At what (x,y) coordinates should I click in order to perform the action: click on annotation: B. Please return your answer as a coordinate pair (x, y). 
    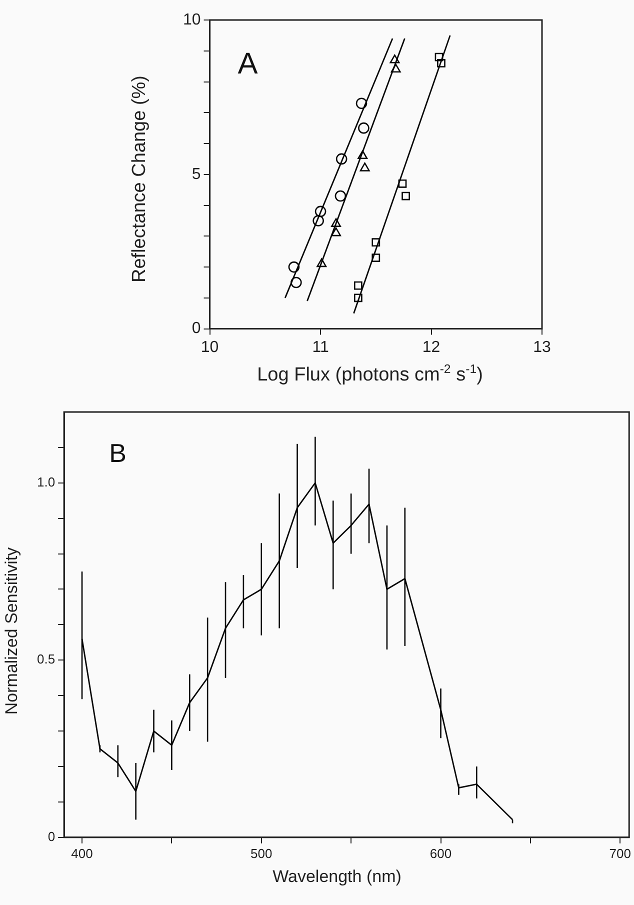
    Looking at the image, I should click on (117, 453).